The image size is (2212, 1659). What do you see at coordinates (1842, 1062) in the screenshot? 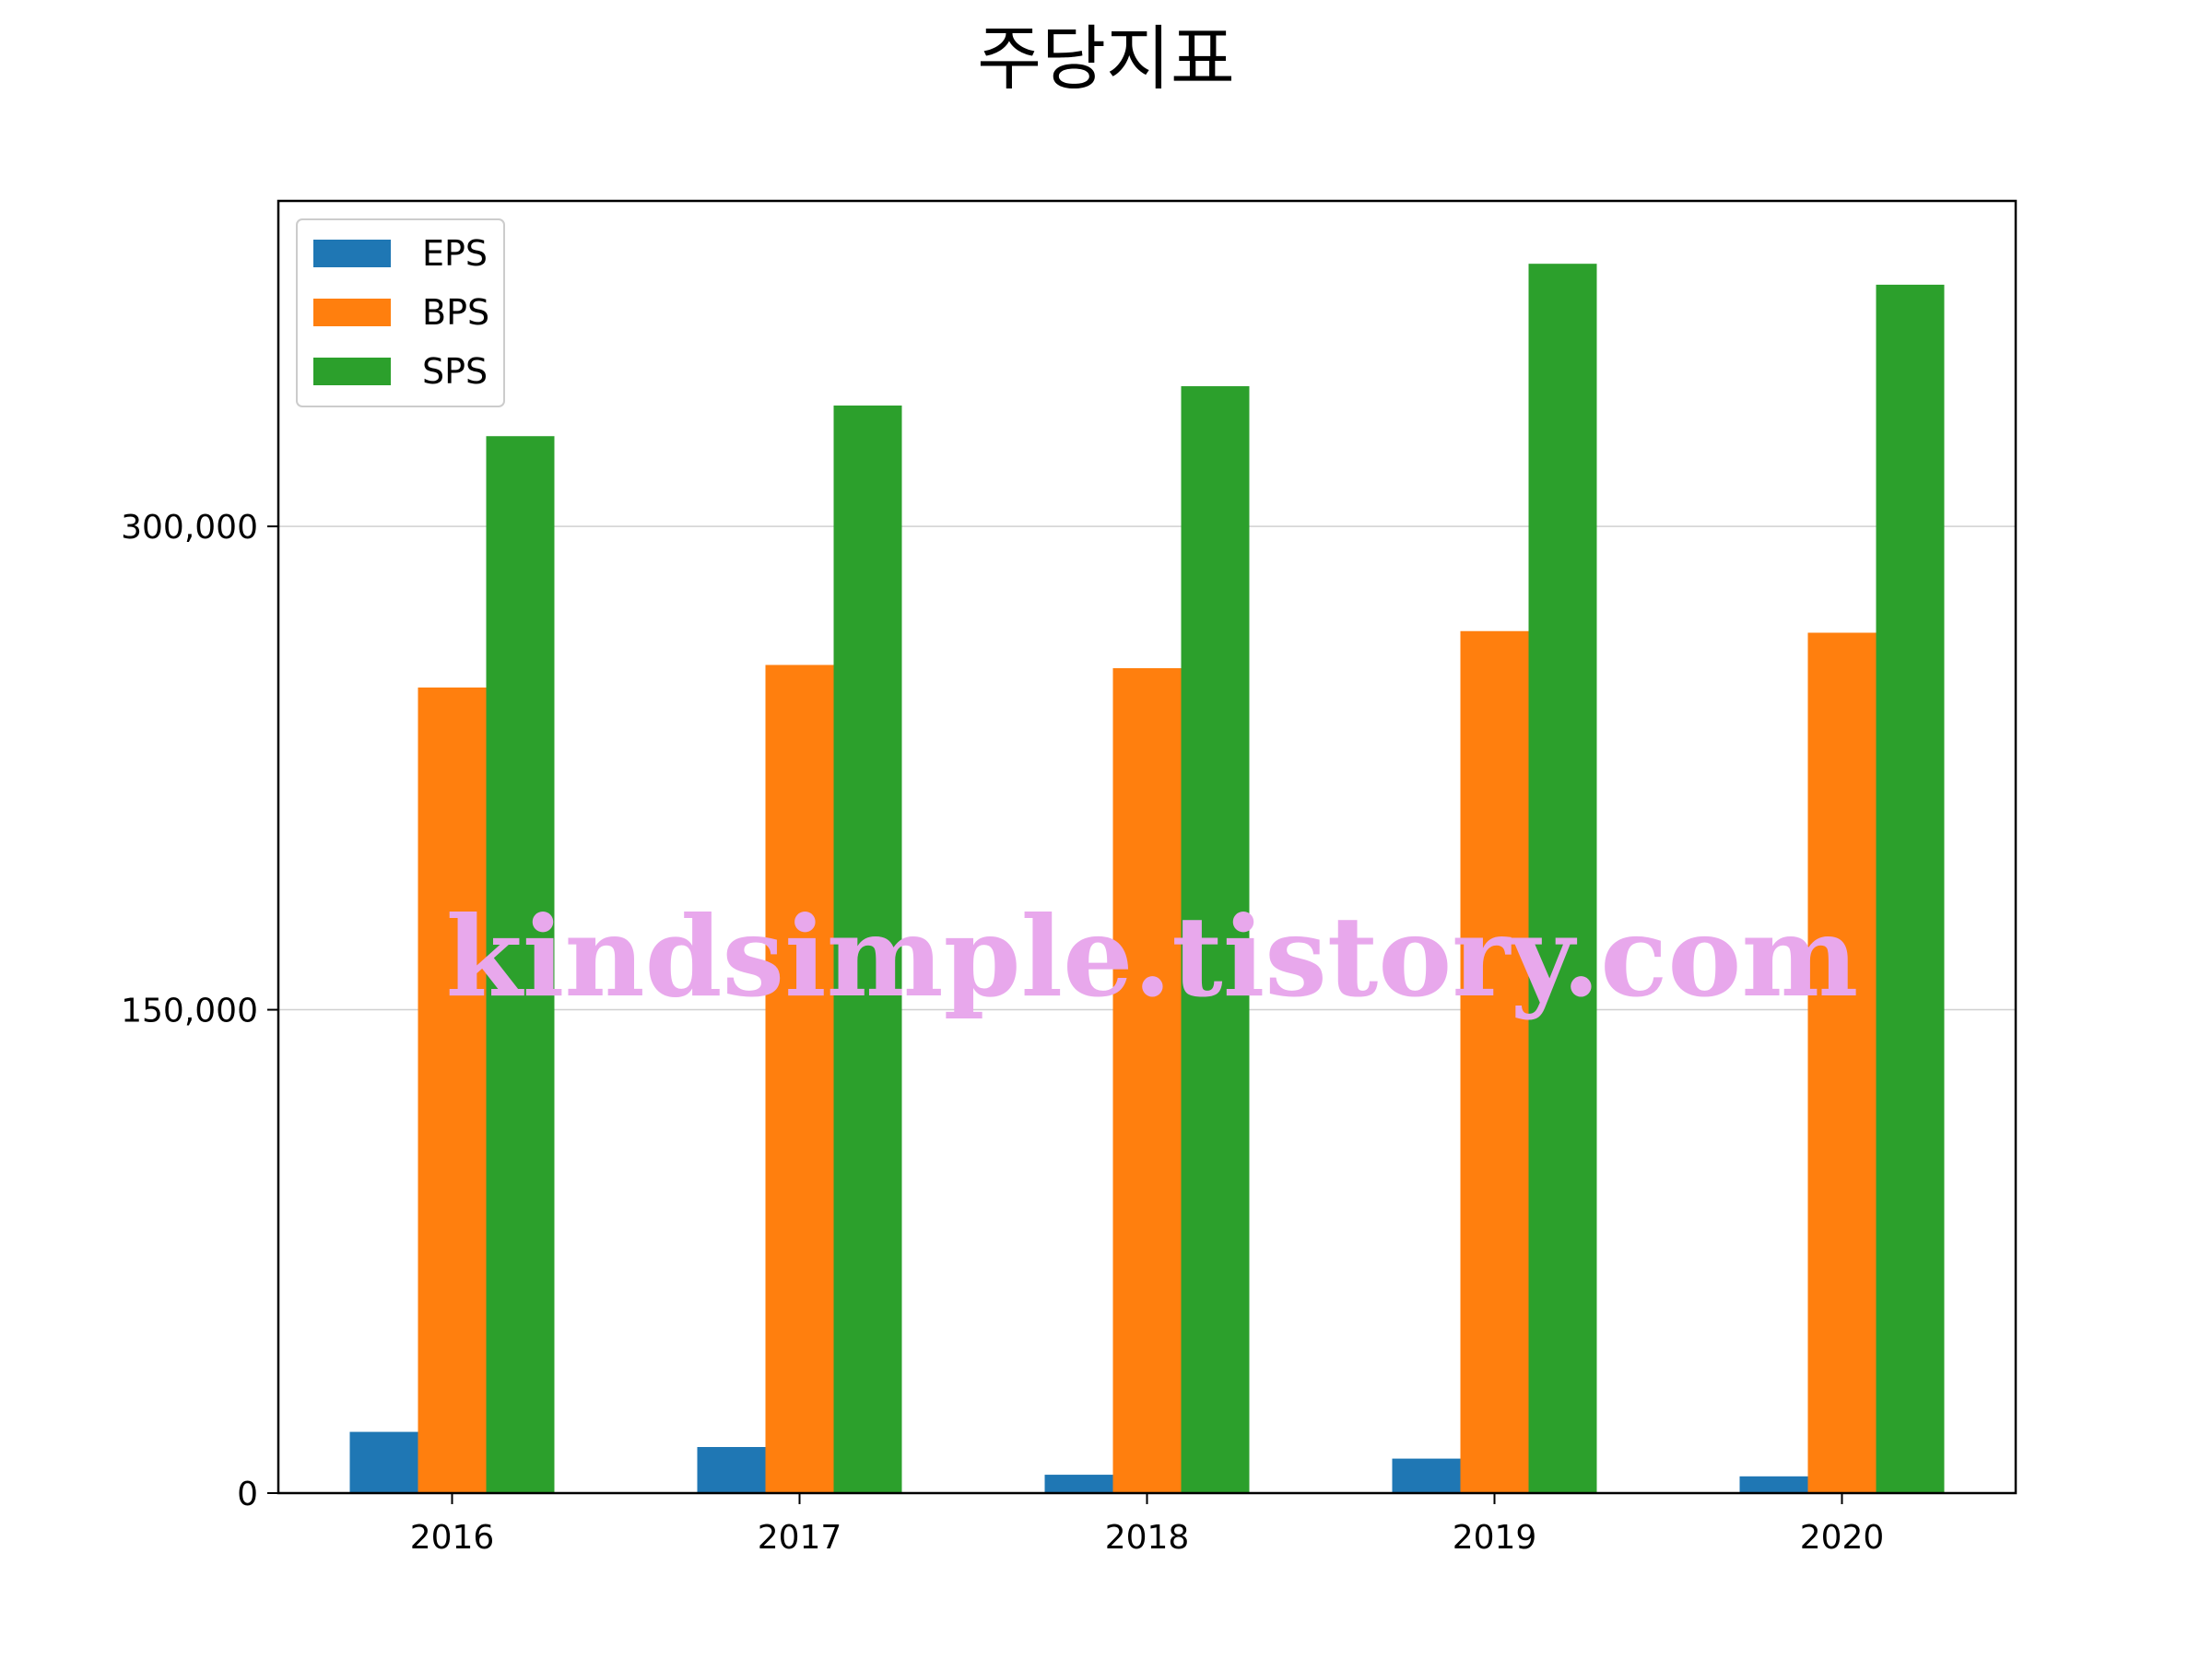
I see `bar-bps-2020` at bounding box center [1842, 1062].